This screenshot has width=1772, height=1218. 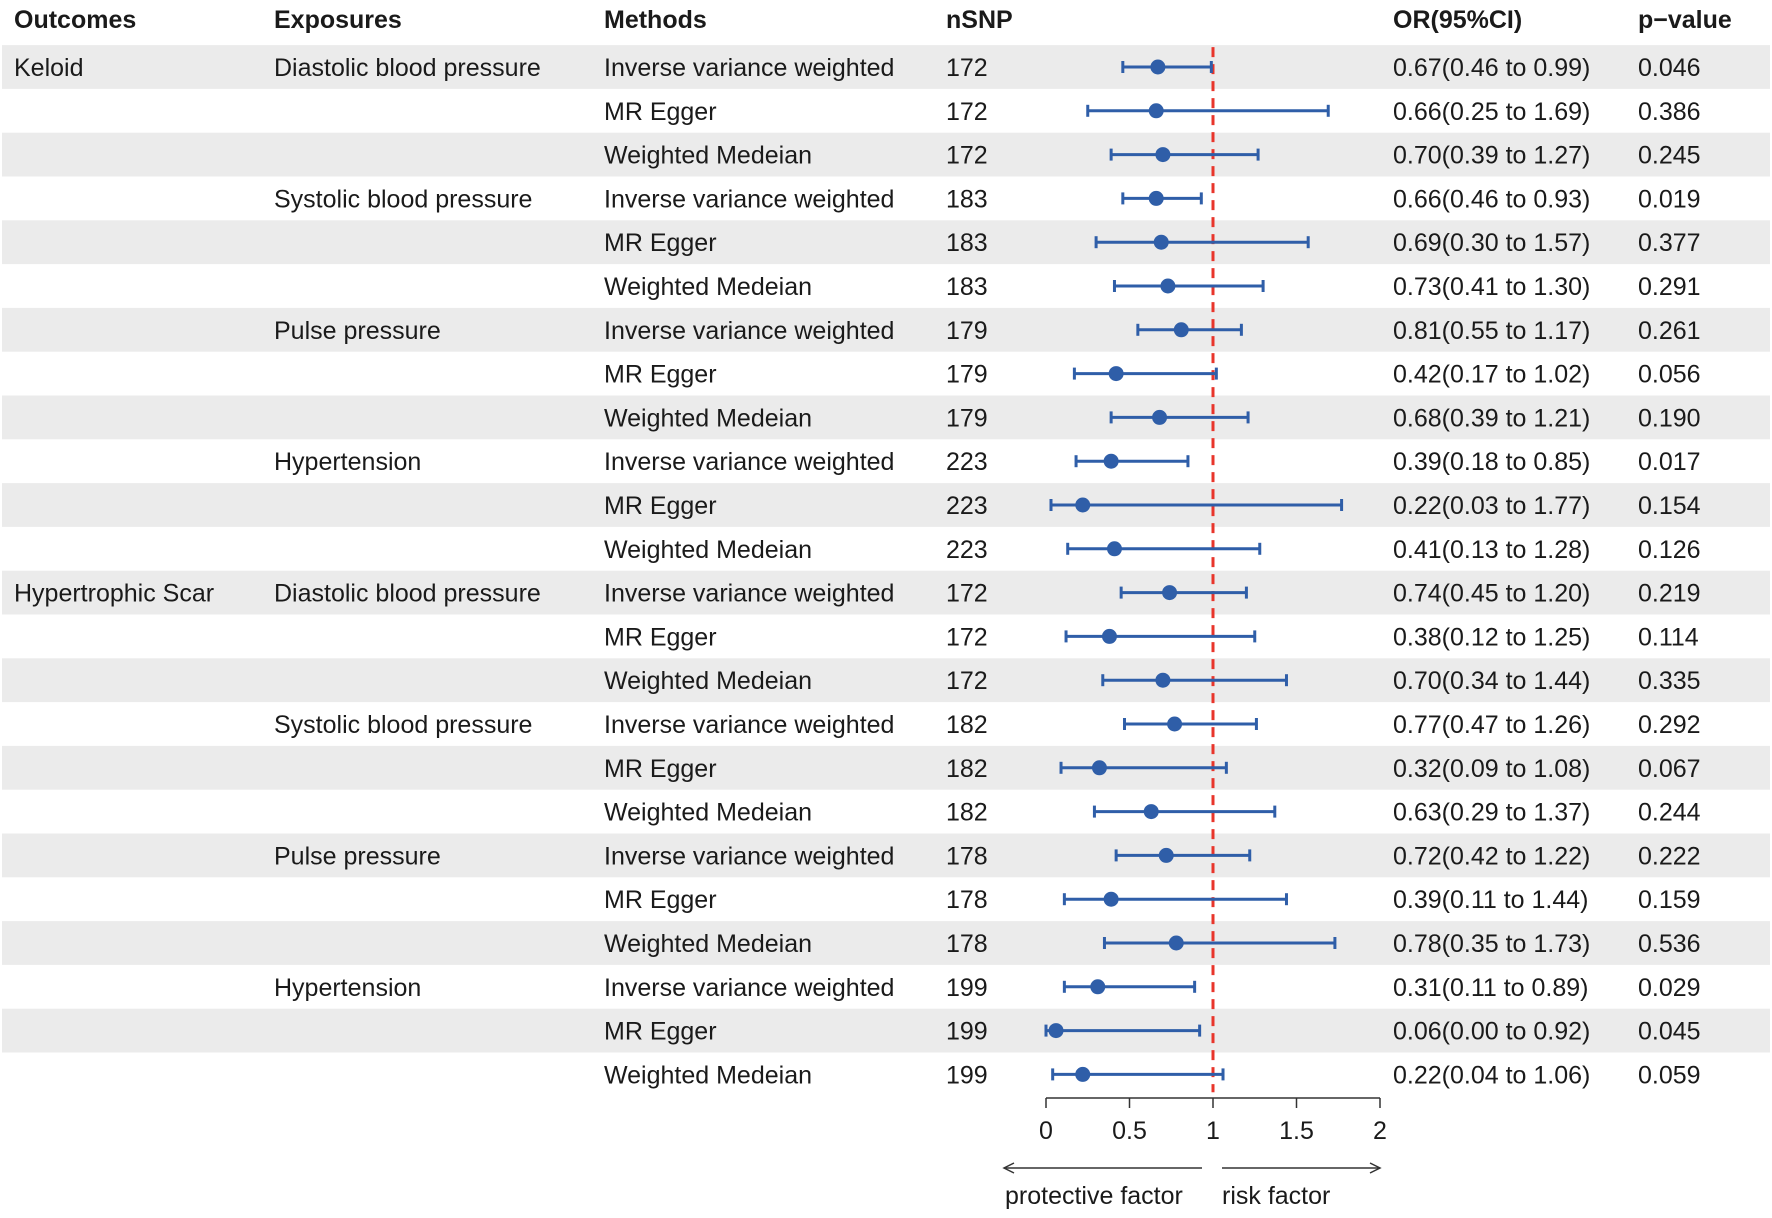 I want to click on cell-p-value: 0.219, so click(x=1669, y=594).